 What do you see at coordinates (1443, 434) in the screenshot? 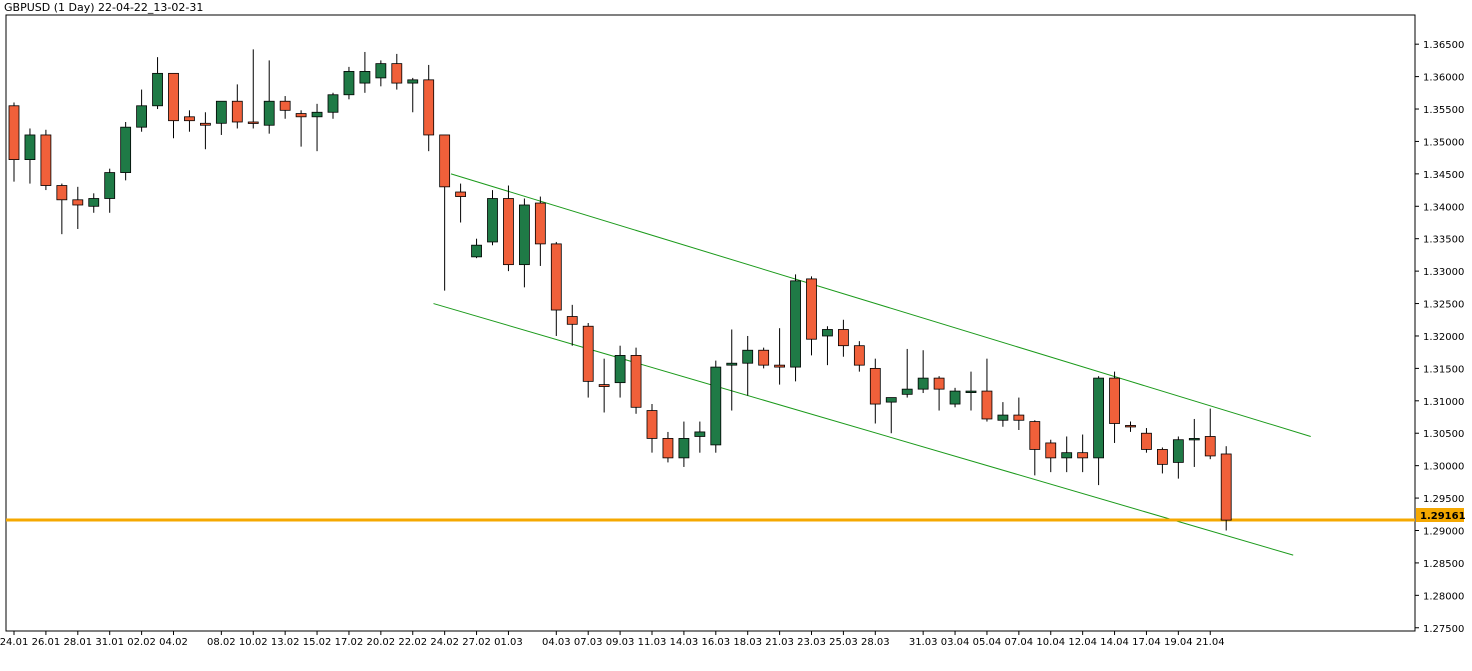
I see `y-tick-label: 1.30500` at bounding box center [1443, 434].